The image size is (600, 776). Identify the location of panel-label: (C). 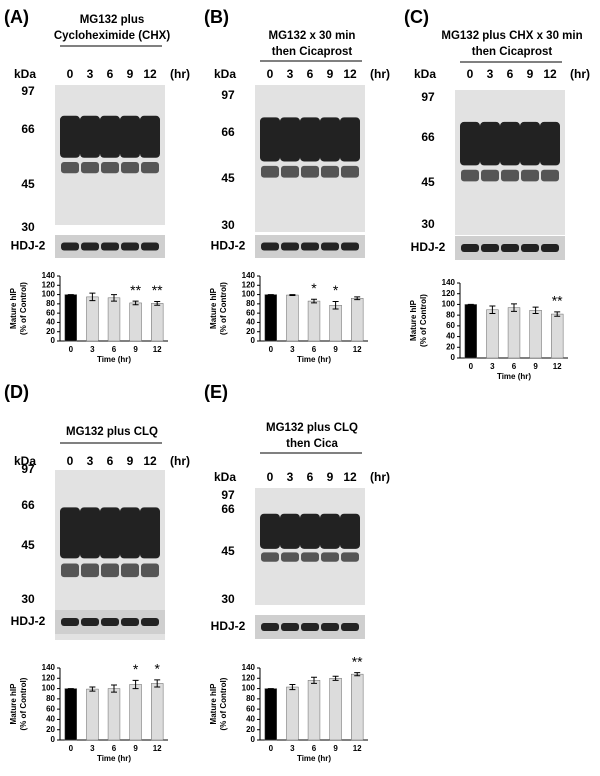
(416, 17).